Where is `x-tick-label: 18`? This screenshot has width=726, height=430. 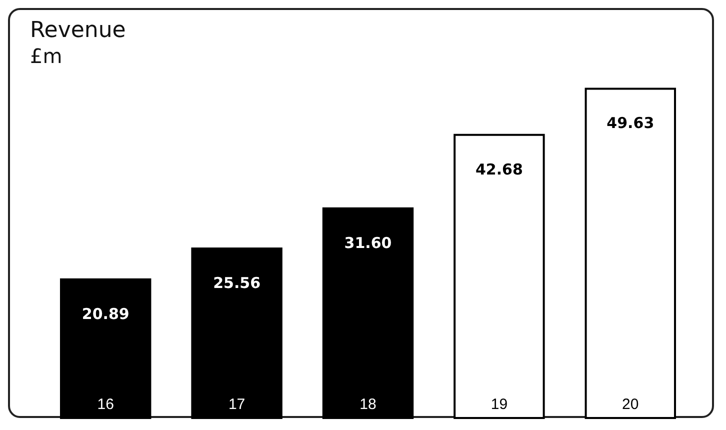
x-tick-label: 18 is located at coordinates (368, 405).